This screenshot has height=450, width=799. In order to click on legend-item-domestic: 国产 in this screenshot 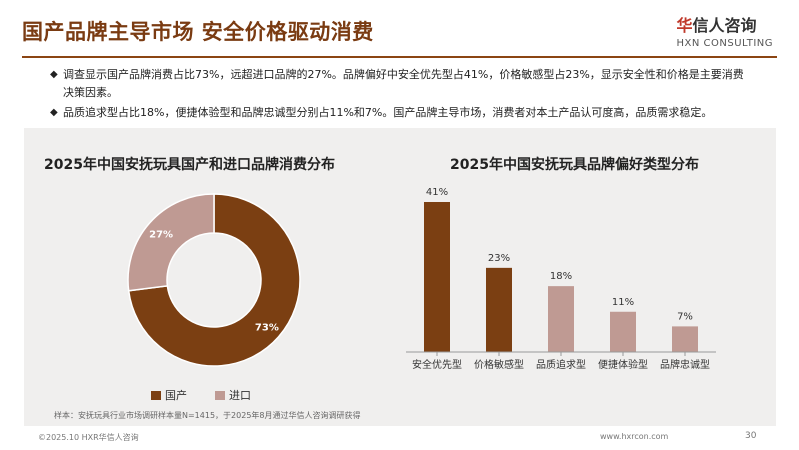, I will do `click(169, 395)`.